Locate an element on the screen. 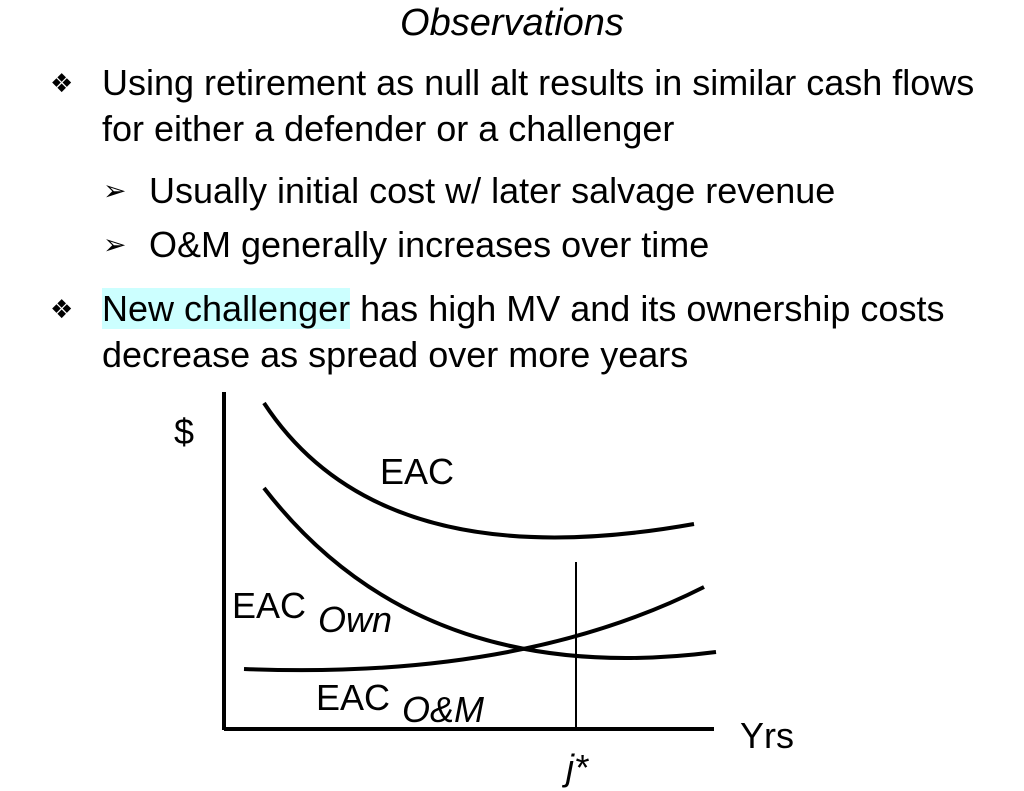 Image resolution: width=1024 pixels, height=791 pixels. eac-curve-label: EAC is located at coordinates (417, 471).